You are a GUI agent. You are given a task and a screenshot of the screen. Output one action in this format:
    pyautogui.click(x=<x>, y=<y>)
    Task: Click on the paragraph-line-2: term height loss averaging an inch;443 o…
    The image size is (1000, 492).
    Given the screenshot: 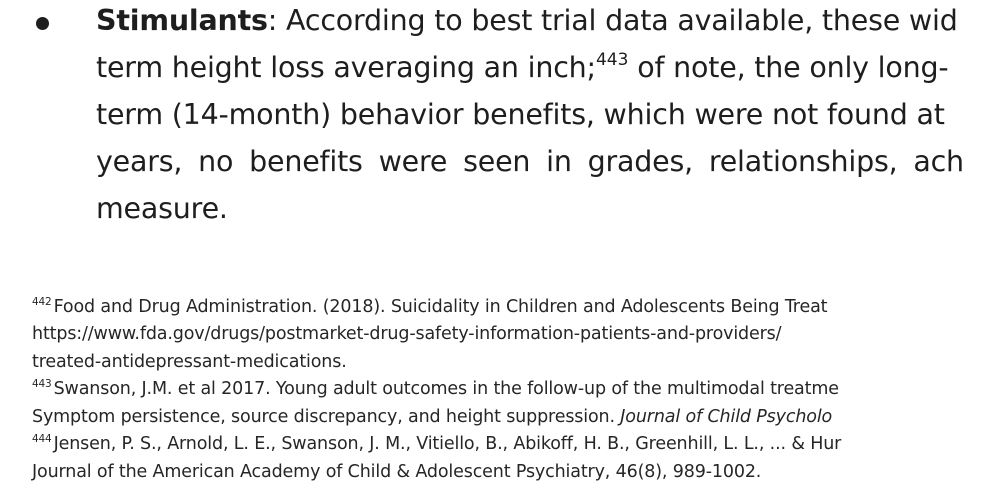 What is the action you would take?
    pyautogui.click(x=522, y=67)
    